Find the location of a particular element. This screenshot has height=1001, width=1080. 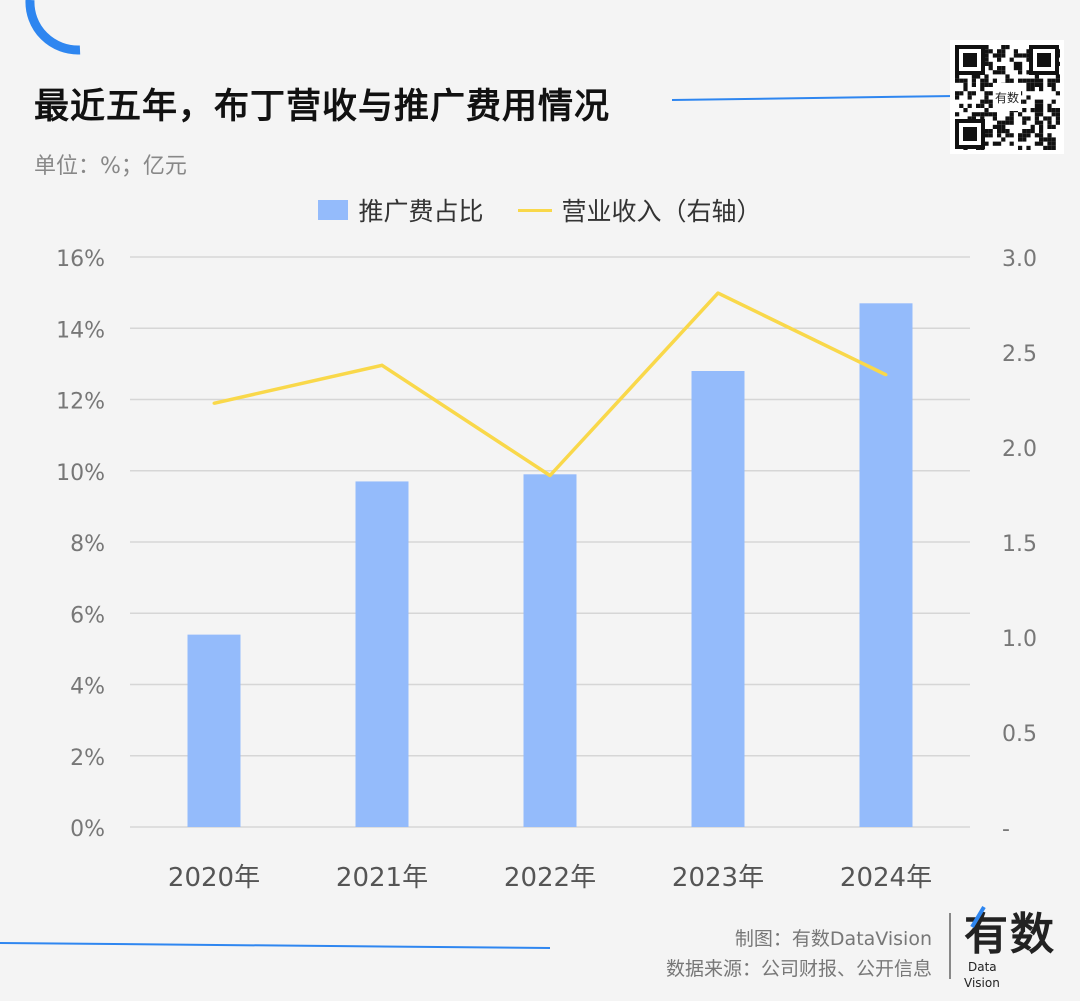

legend-label-line: 营业收入（右轴） is located at coordinates (661, 211).